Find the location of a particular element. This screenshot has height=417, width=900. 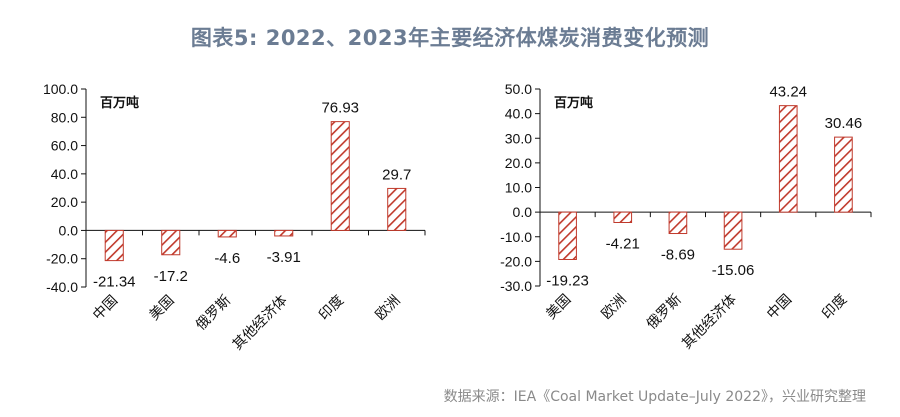

y-tick-label: 80.0 is located at coordinates (64, 117).